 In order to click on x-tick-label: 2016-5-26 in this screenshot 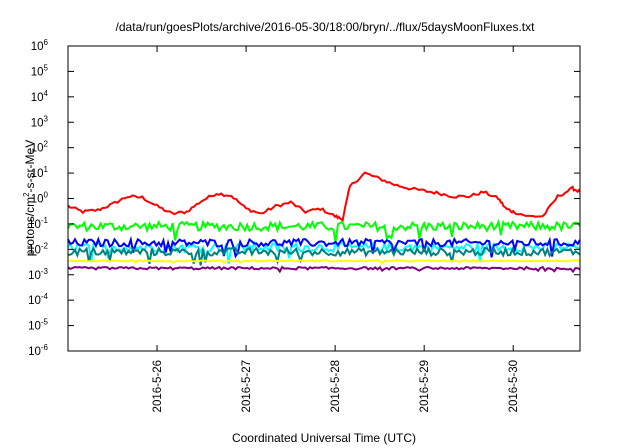, I will do `click(158, 386)`.